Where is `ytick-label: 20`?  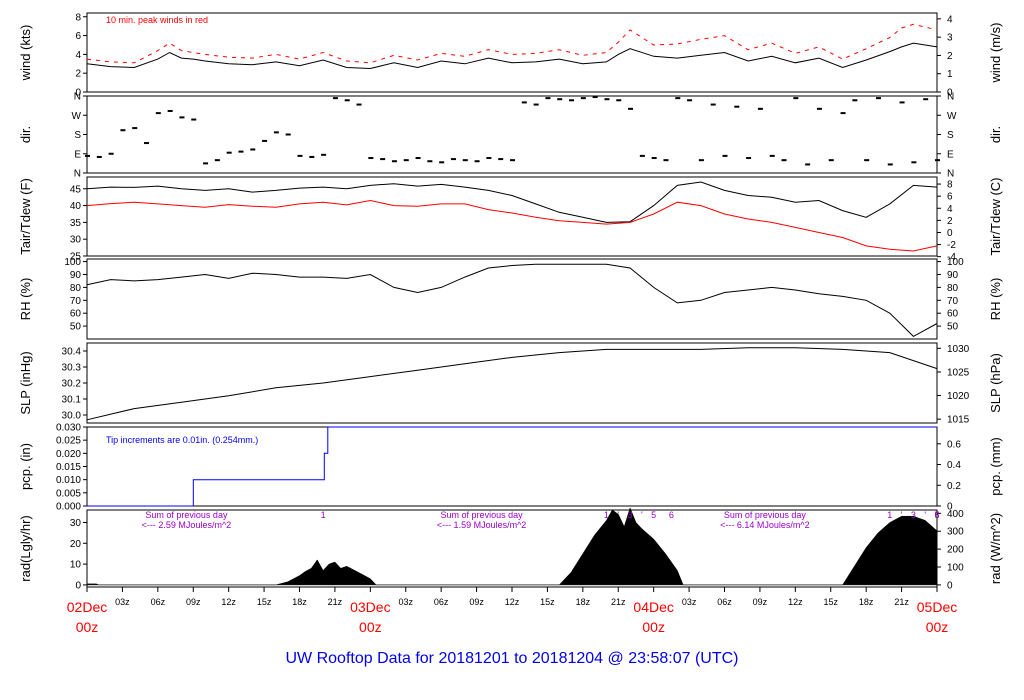
ytick-label: 20 is located at coordinates (76, 544).